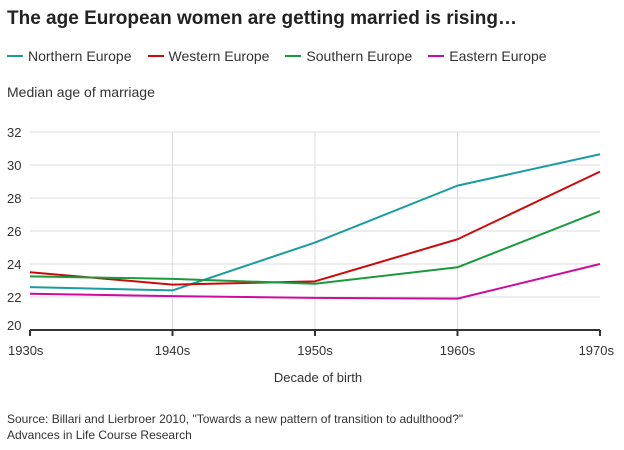 This screenshot has height=450, width=624. Describe the element at coordinates (14, 264) in the screenshot. I see `y-tick-label: 24` at that location.